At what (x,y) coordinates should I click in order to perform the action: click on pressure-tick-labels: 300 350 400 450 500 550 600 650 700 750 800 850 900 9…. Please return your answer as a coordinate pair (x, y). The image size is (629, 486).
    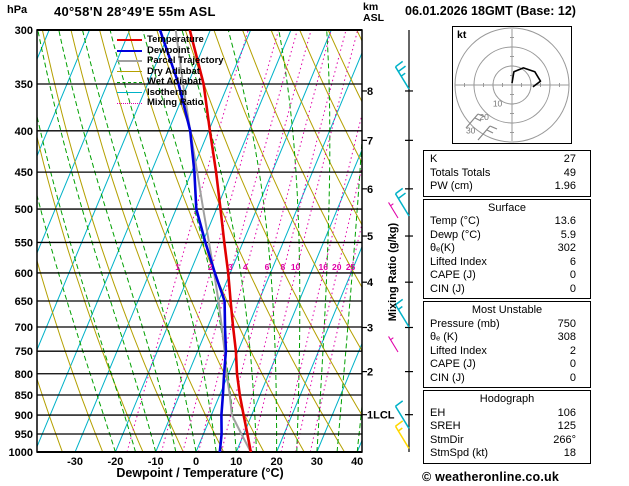
    Looking at the image, I should click on (21, 242).